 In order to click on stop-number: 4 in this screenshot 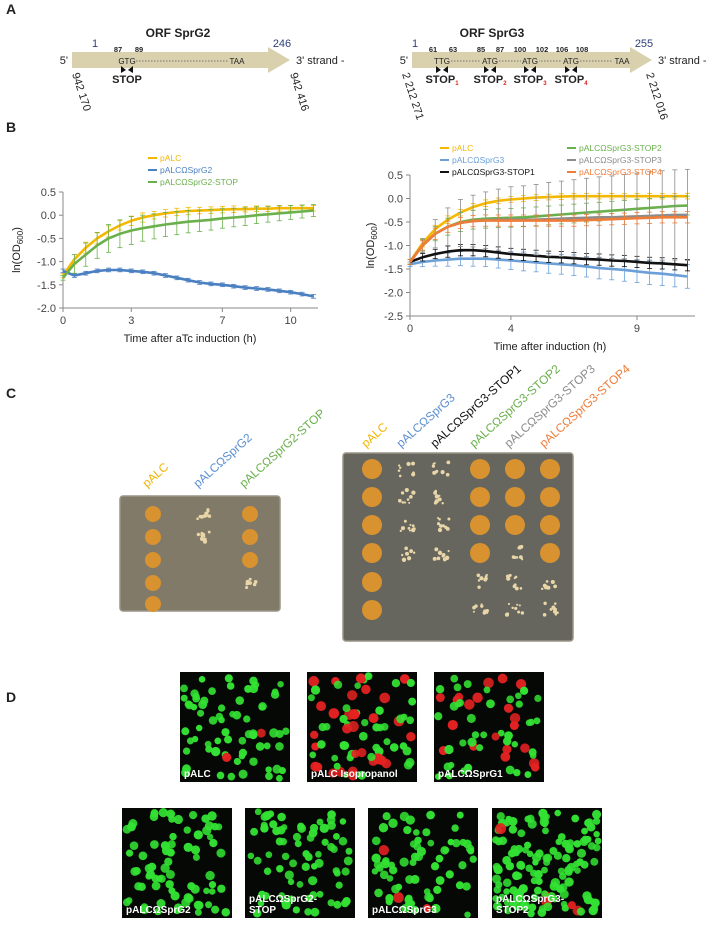, I will do `click(586, 84)`.